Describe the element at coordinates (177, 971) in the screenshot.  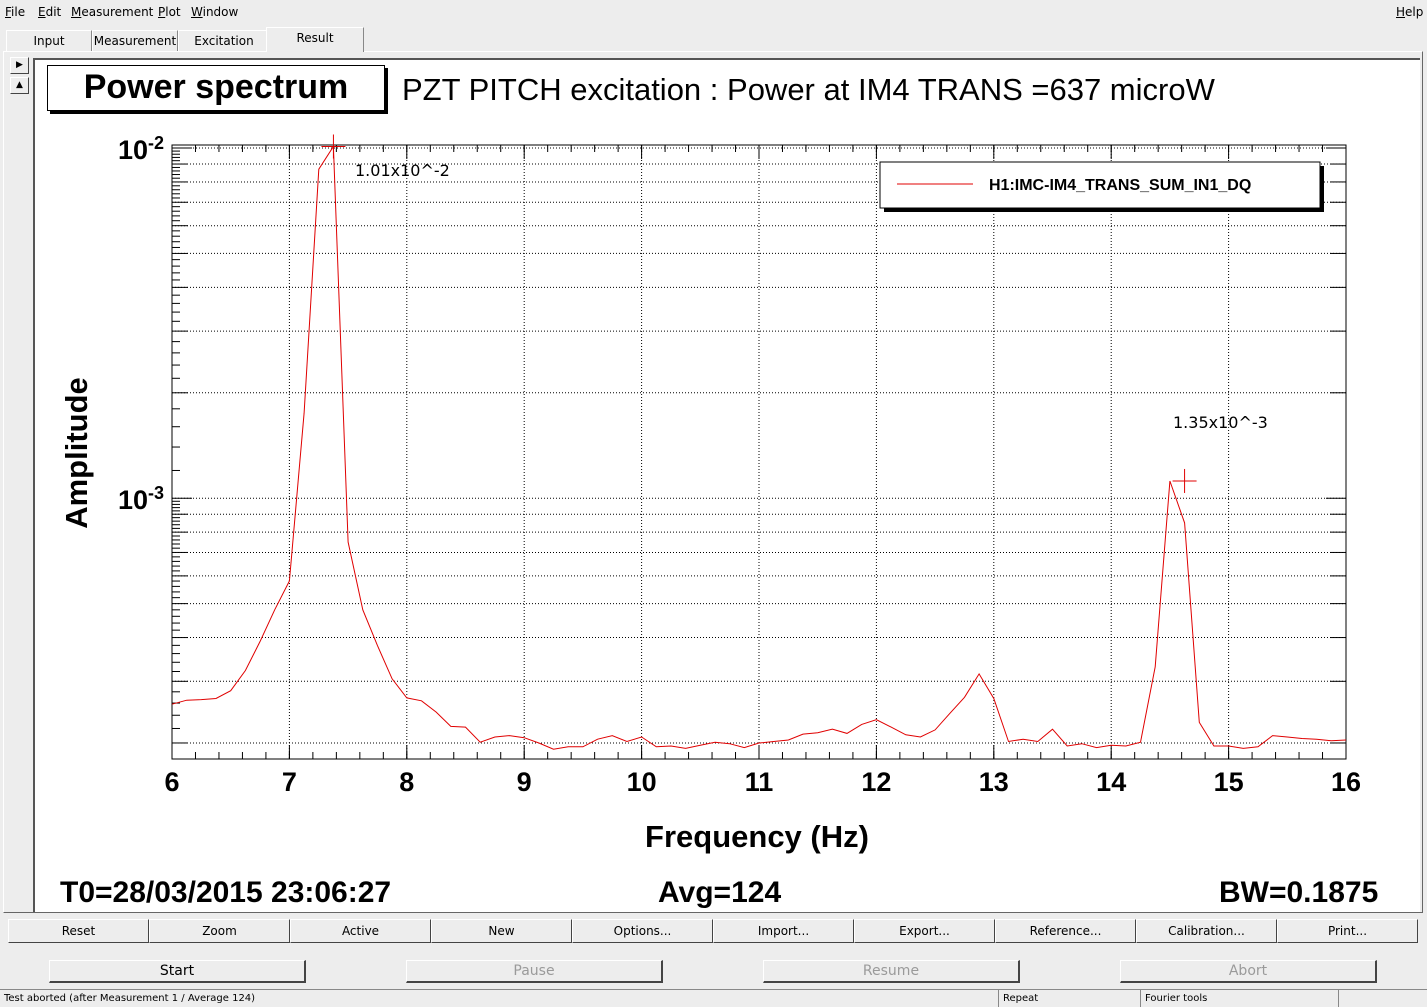
I see `start-button: Start` at that location.